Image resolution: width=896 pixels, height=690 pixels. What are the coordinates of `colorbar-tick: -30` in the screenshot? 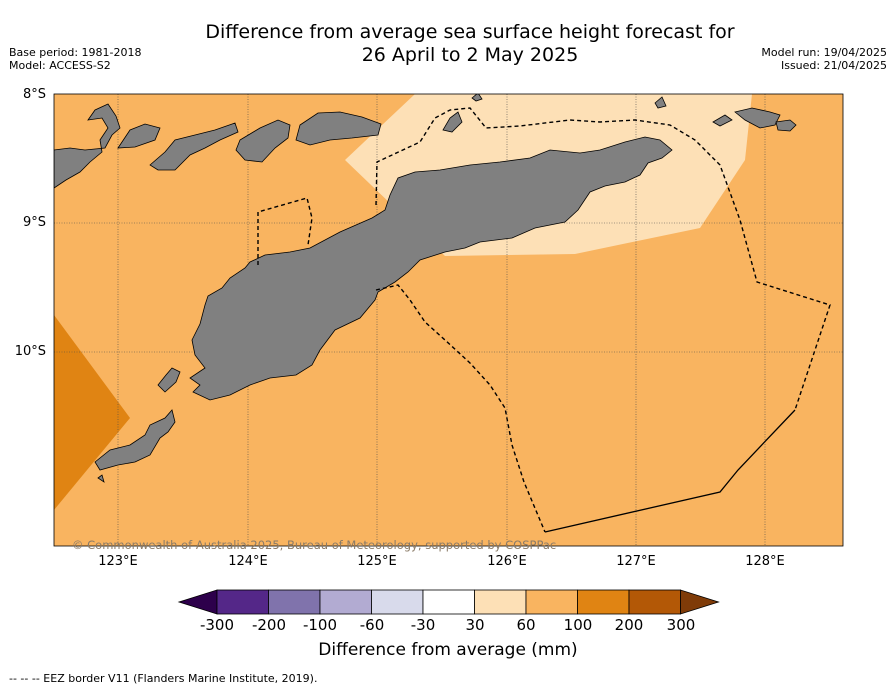 It's located at (423, 625).